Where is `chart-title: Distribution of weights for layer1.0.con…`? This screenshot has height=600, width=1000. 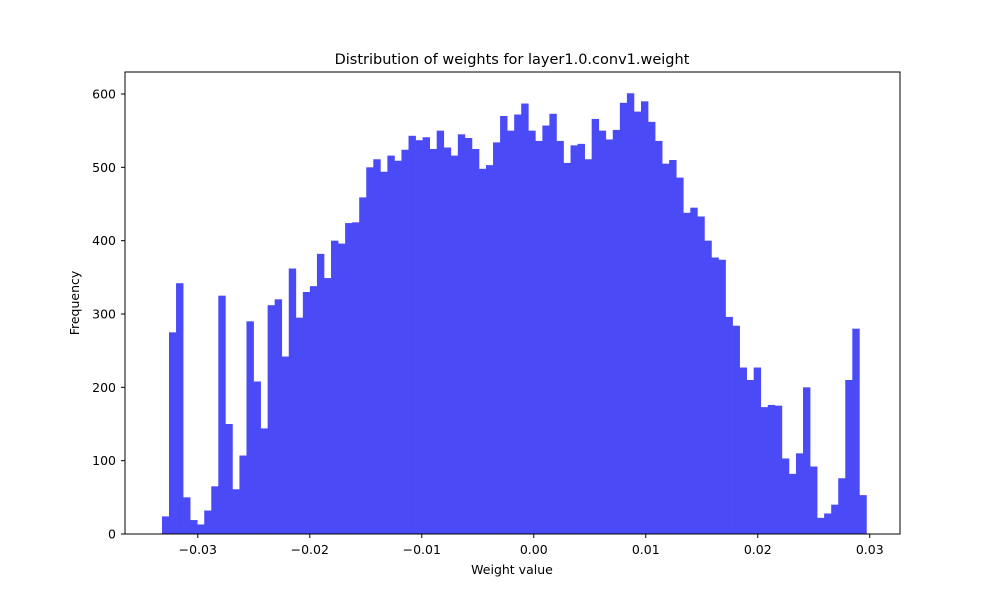
chart-title: Distribution of weights for layer1.0.con… is located at coordinates (512, 60).